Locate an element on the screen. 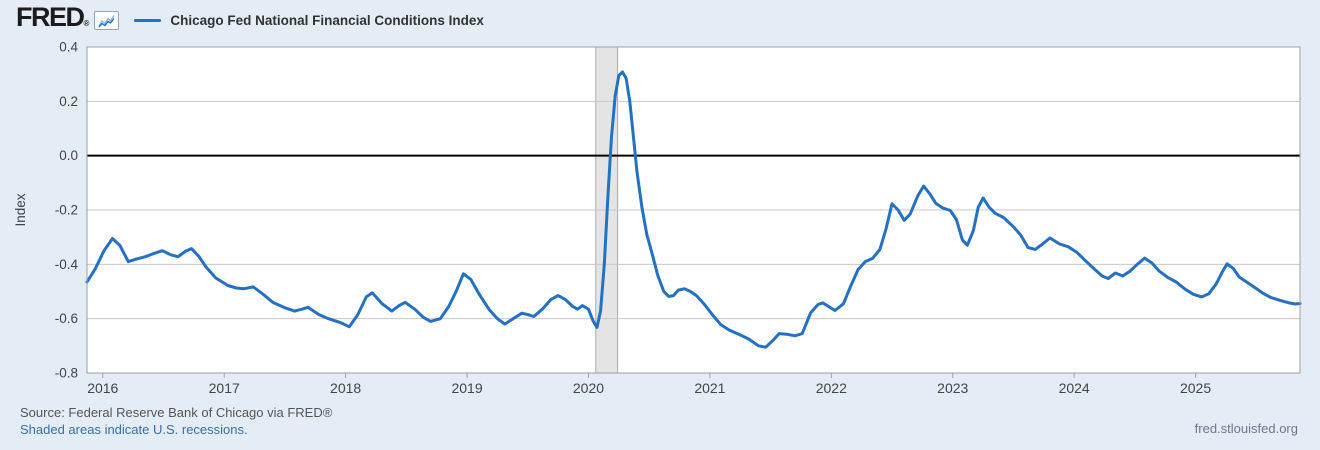 This screenshot has width=1320, height=450. x-tick-label: 2022 is located at coordinates (831, 388).